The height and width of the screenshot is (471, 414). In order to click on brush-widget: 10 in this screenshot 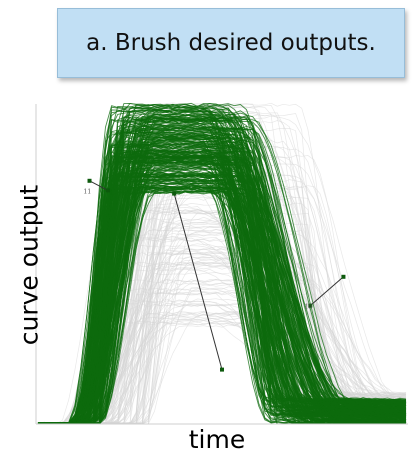, I will do `click(325, 292)`.